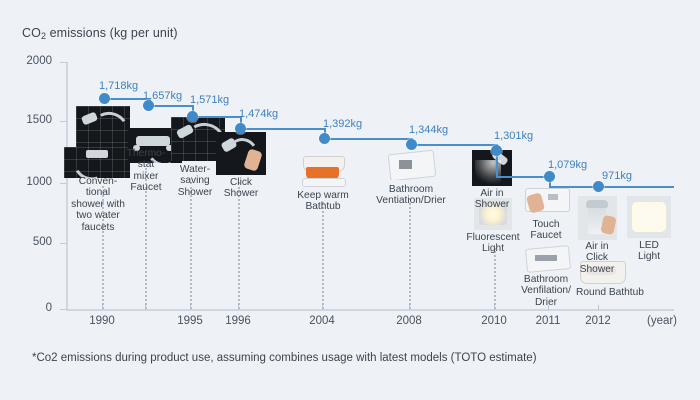  I want to click on product-label-touch-faucet: Touch Faucet, so click(546, 230).